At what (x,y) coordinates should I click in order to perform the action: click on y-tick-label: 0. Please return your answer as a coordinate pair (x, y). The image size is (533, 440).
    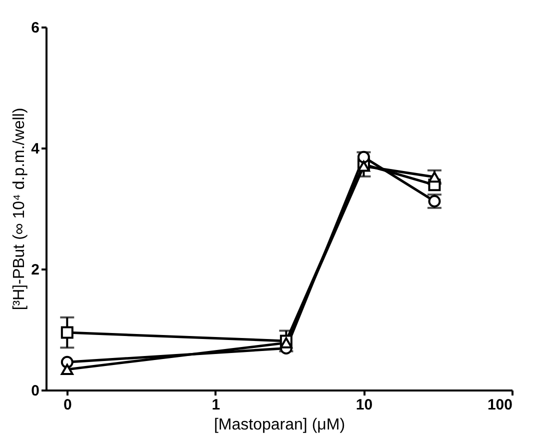
    Looking at the image, I should click on (35, 391).